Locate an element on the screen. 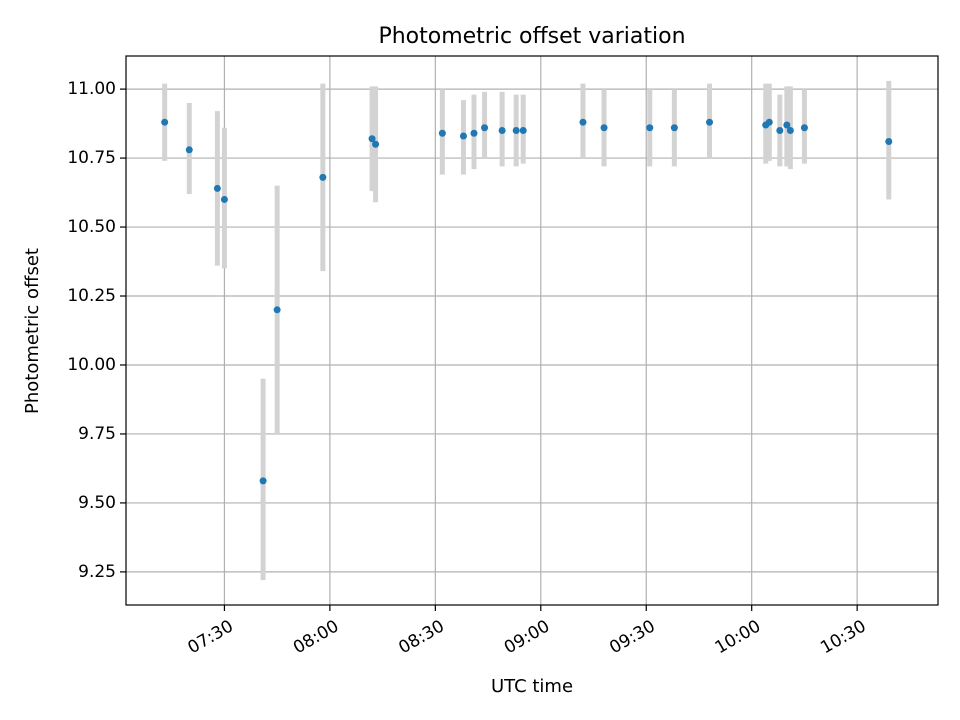  y-tick-label: 9.75 is located at coordinates (97, 434).